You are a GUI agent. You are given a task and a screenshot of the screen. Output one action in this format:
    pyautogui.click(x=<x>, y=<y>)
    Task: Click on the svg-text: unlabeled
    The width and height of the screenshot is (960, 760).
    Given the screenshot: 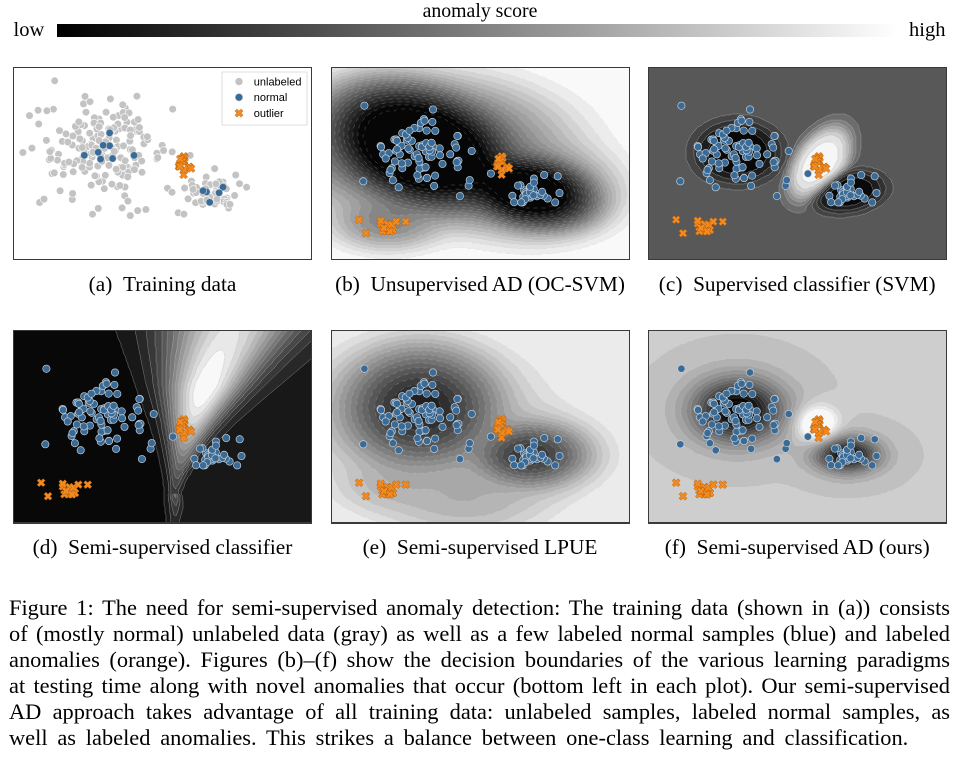 What is the action you would take?
    pyautogui.click(x=278, y=82)
    